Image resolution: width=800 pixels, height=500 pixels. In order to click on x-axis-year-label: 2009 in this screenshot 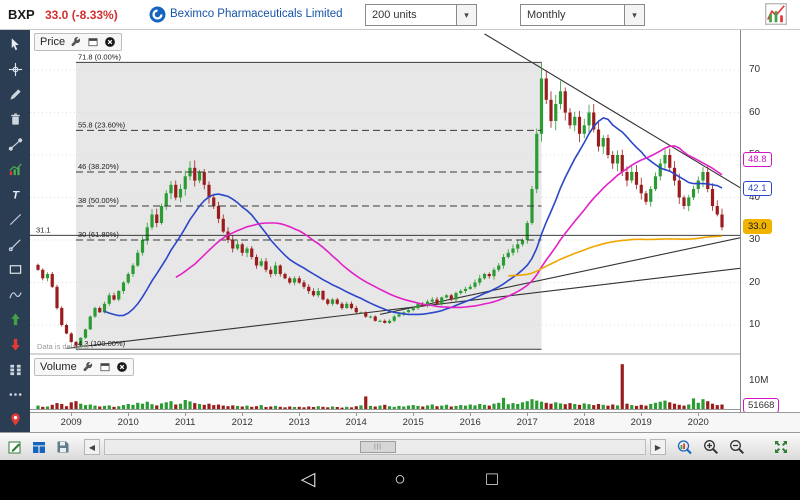, I will do `click(71, 422)`.